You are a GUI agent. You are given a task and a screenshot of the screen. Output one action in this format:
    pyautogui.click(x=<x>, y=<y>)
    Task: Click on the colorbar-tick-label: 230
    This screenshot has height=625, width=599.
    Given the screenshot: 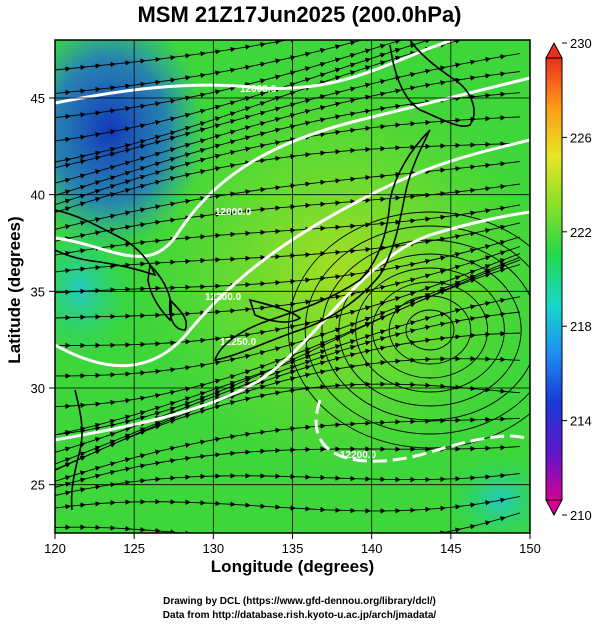 What is the action you would take?
    pyautogui.click(x=581, y=43)
    